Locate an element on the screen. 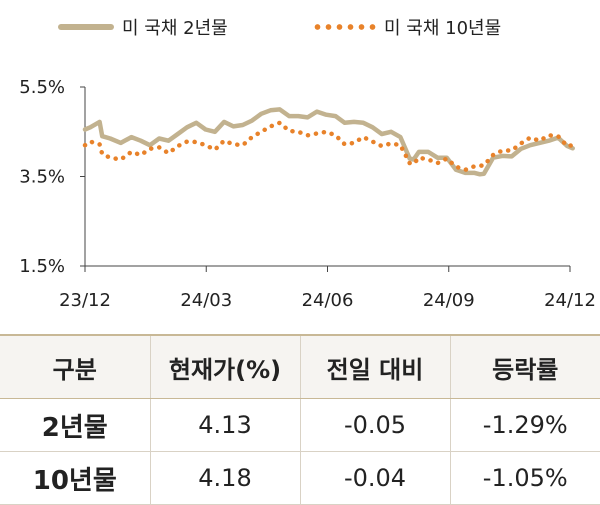 This screenshot has width=600, height=505. header-current-price: 현재가(%) is located at coordinates (224, 366).